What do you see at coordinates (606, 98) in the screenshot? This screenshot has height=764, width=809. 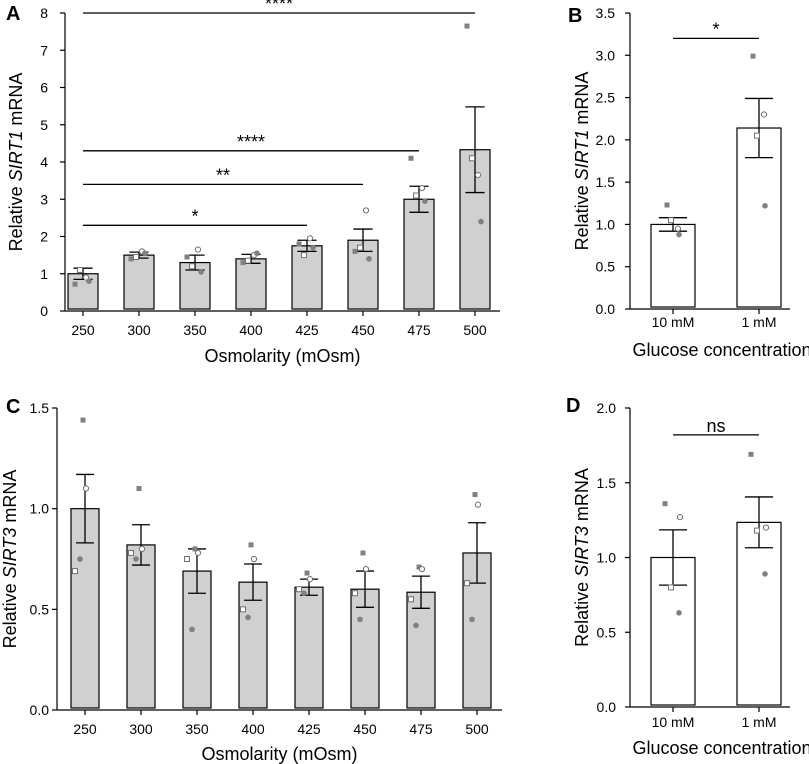 I see `y-tick-label-b: 2.5` at bounding box center [606, 98].